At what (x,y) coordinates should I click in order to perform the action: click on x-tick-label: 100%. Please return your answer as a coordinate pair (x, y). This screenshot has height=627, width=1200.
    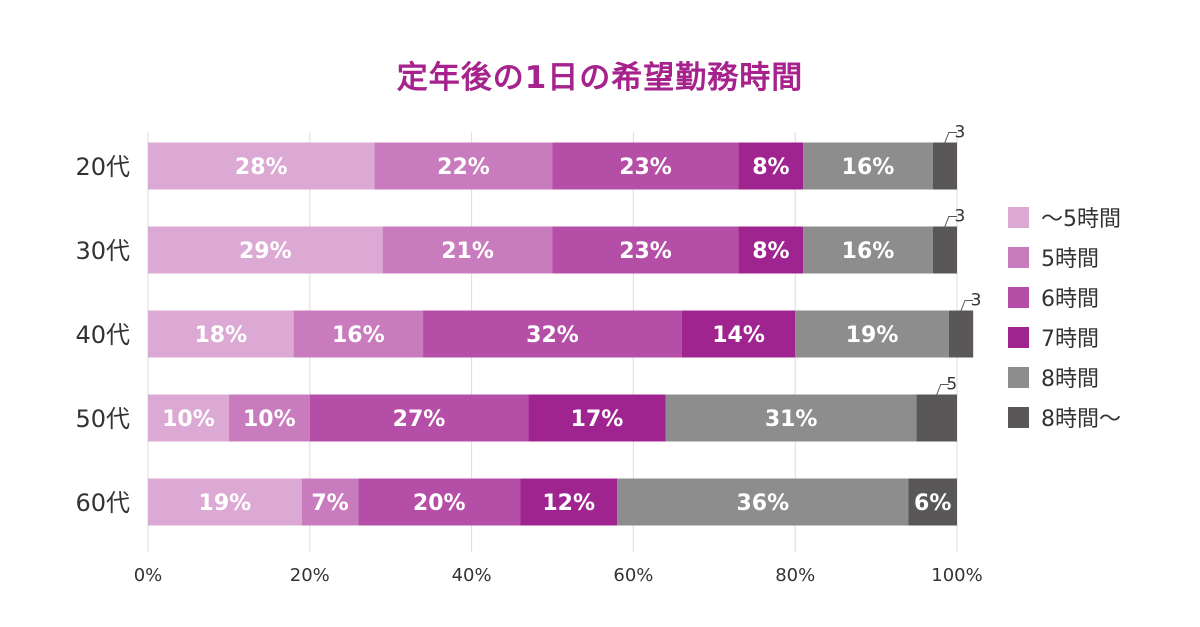
    Looking at the image, I should click on (956, 575).